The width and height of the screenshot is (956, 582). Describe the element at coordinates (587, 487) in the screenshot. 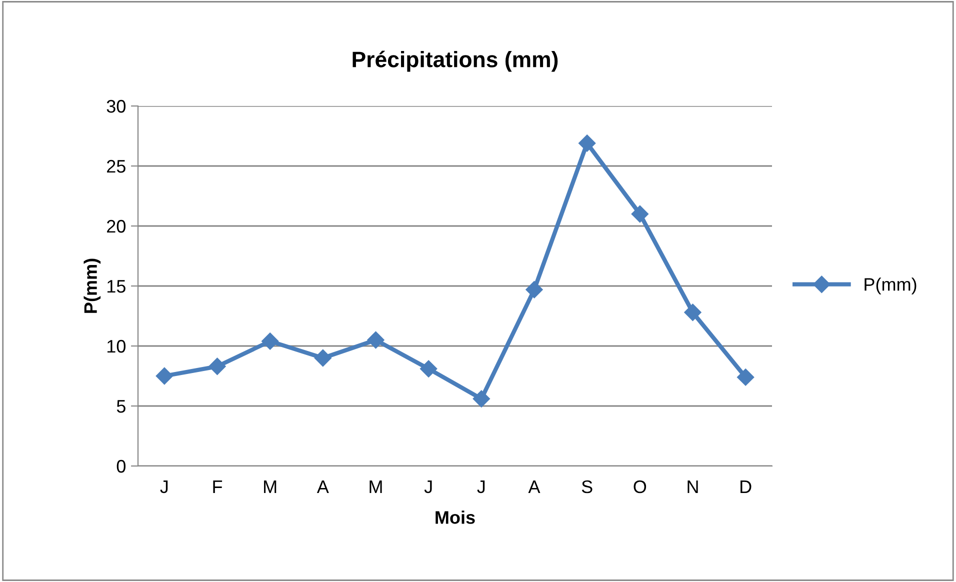

I see `x-tick-label: S` at that location.